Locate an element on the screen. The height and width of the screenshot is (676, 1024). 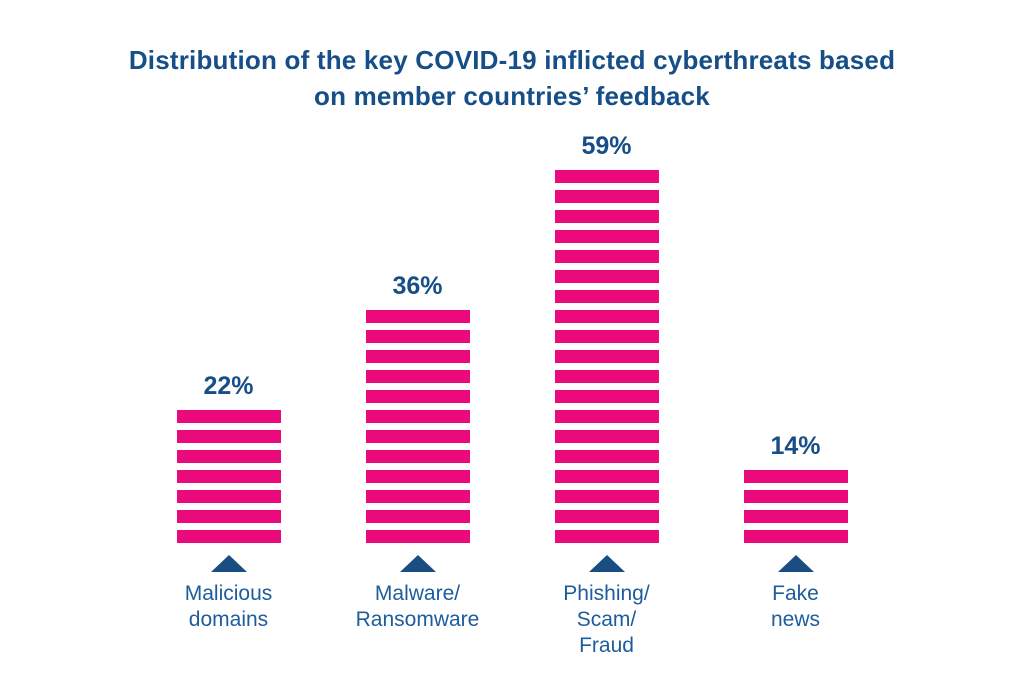
category-label-line: Ransomware is located at coordinates (417, 619).